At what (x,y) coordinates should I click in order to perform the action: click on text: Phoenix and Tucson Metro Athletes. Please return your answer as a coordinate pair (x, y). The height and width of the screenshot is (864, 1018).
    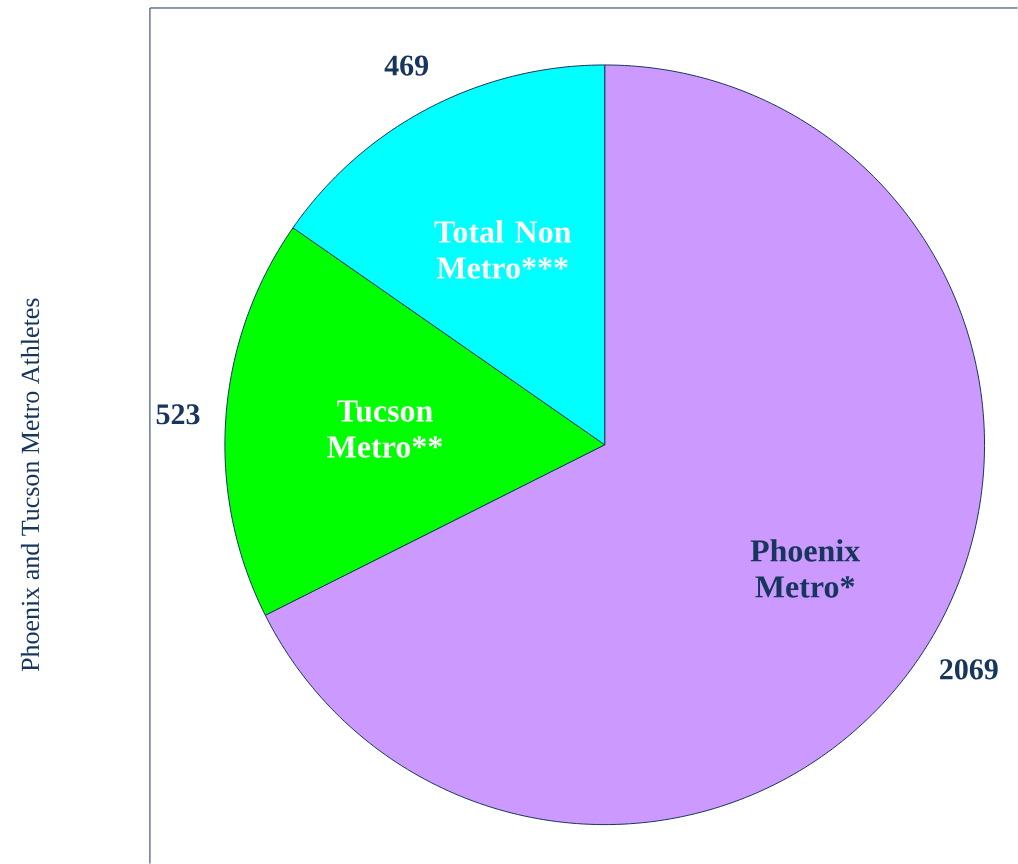
    Looking at the image, I should click on (30, 485).